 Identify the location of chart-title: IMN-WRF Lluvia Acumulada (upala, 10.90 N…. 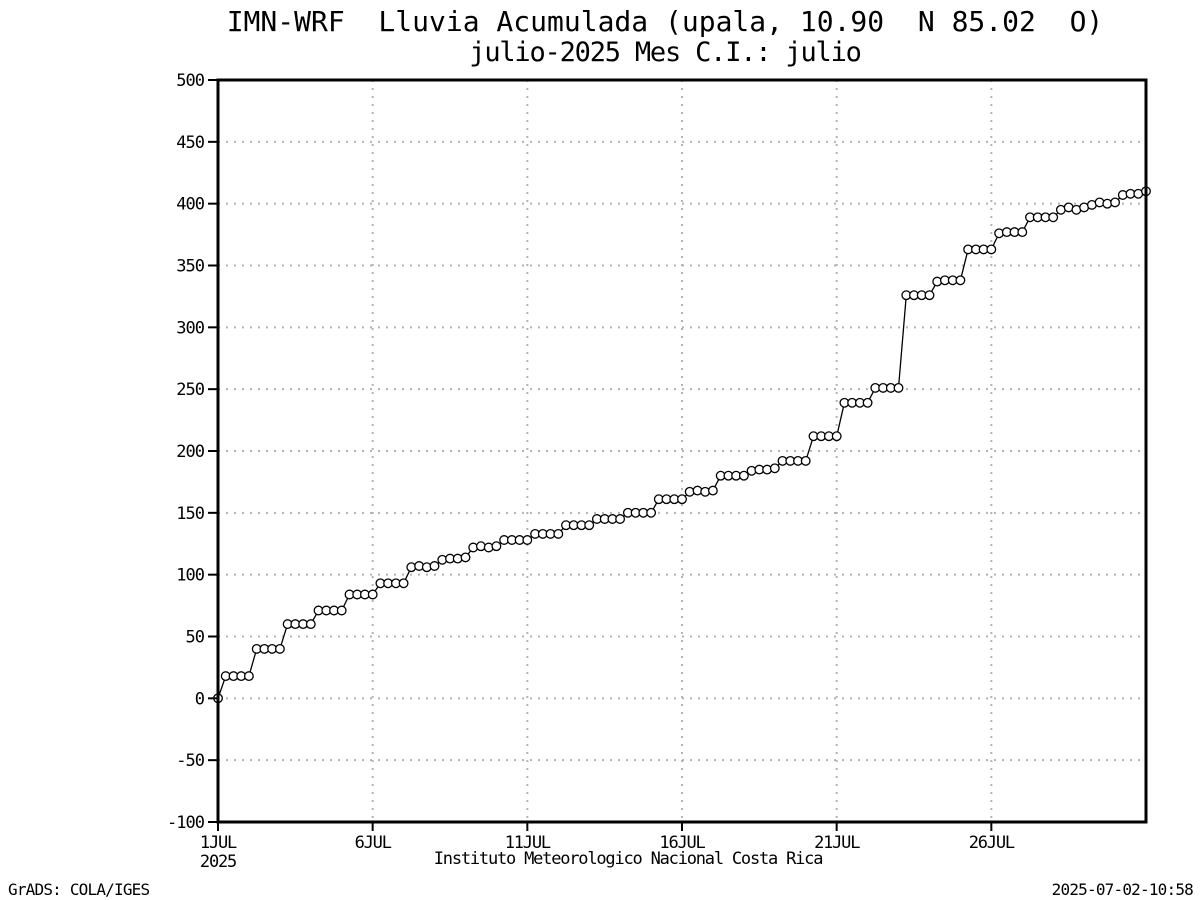
(665, 21).